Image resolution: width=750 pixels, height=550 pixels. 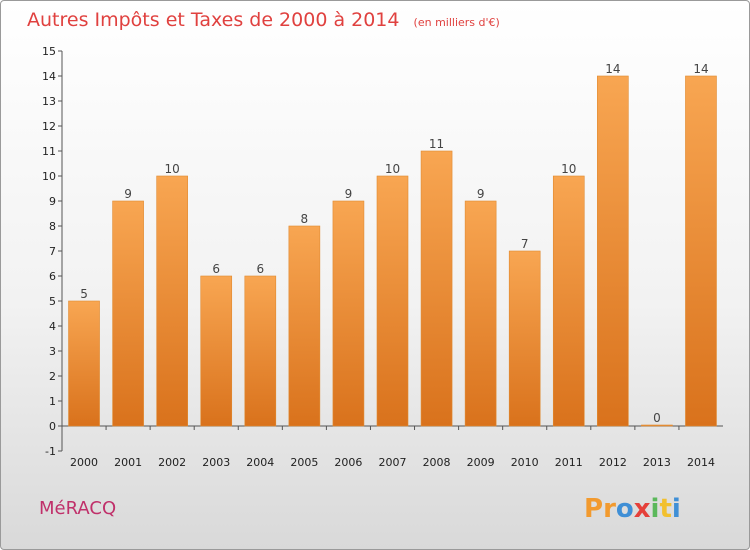 I want to click on x-tick-label-2003: 2003, so click(x=216, y=462).